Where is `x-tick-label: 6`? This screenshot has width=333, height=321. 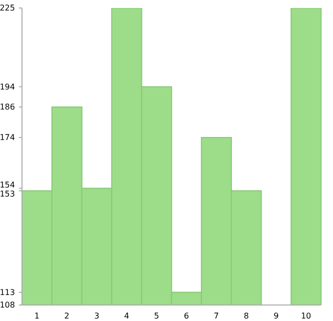
x-tick-label: 6 is located at coordinates (186, 316).